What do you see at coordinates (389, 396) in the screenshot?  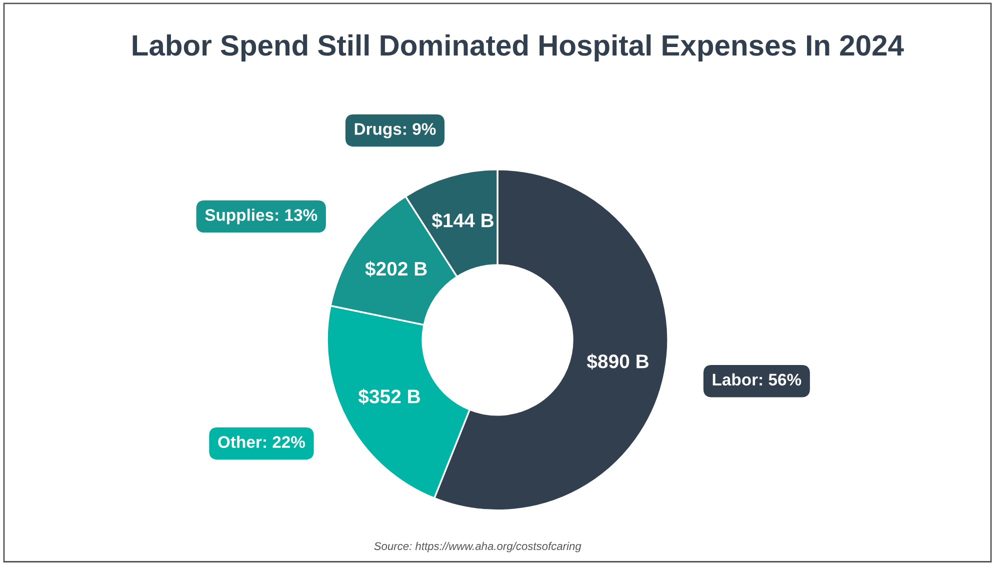 I see `data-label: $352 B` at bounding box center [389, 396].